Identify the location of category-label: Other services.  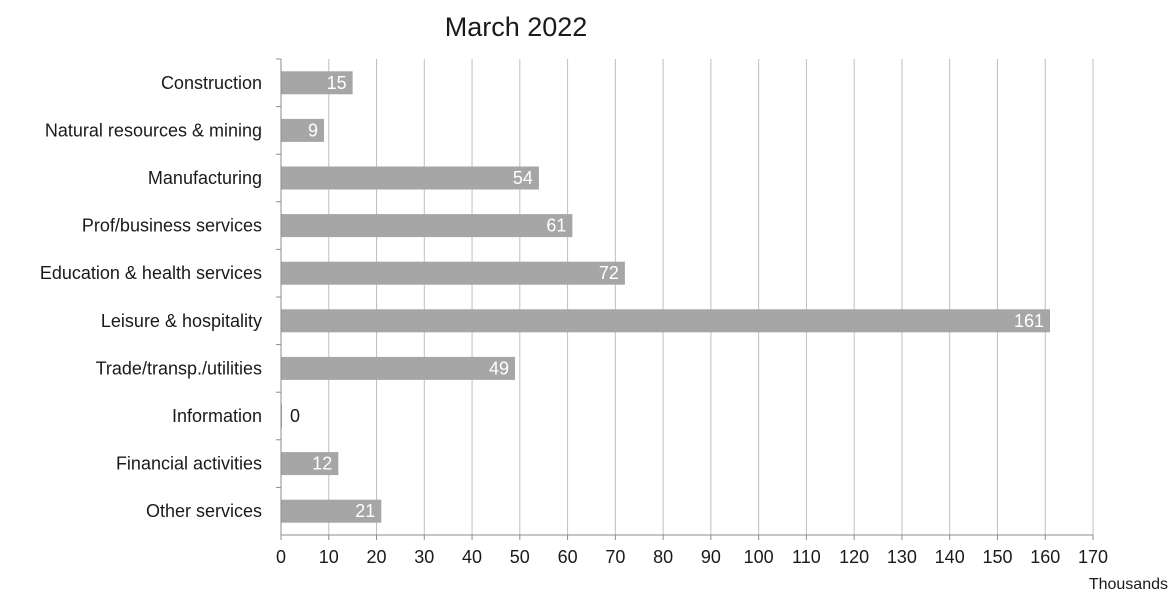
(204, 511).